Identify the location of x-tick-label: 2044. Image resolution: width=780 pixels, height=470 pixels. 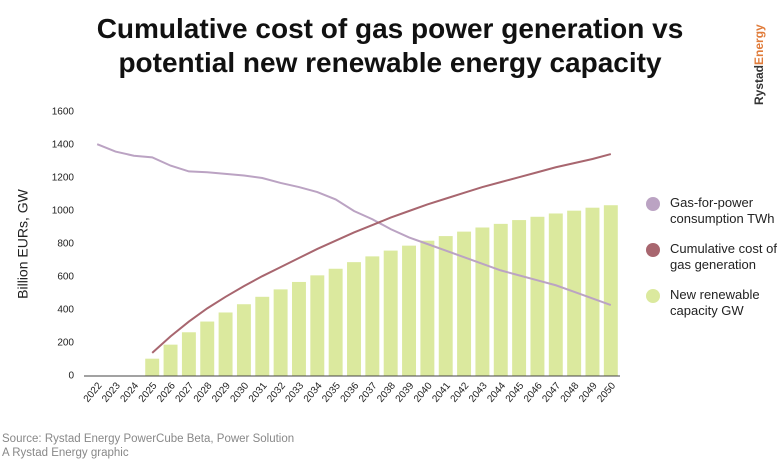
(496, 392).